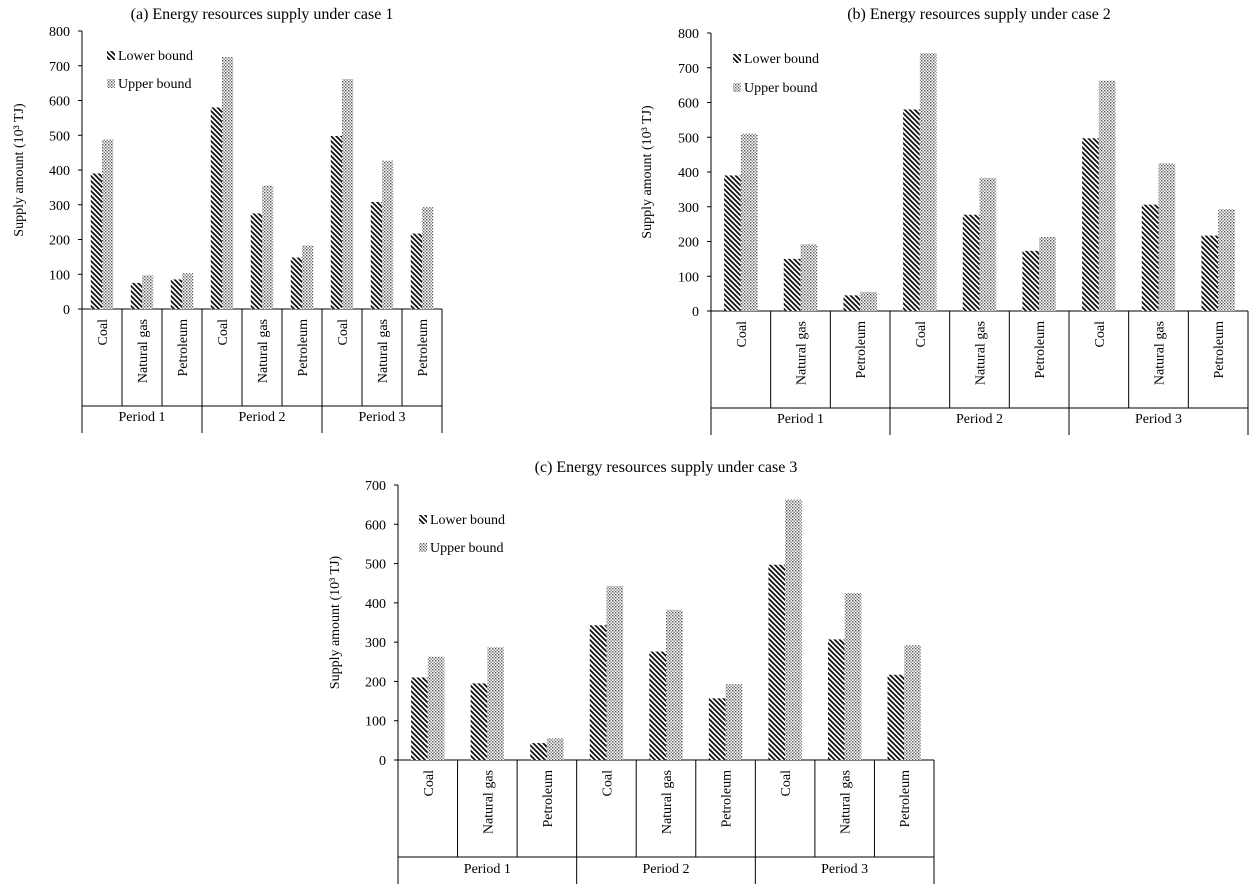  What do you see at coordinates (688, 34) in the screenshot?
I see `y-tick-label: 800` at bounding box center [688, 34].